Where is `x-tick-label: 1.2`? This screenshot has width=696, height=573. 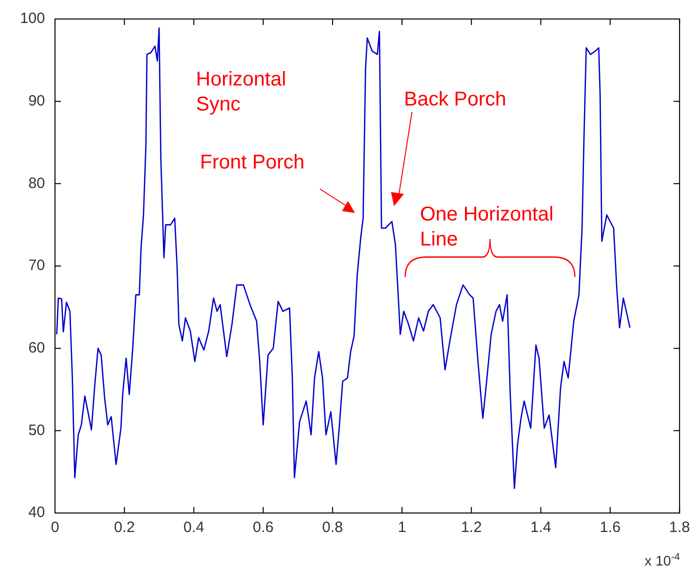
x-tick-label: 1.2 is located at coordinates (471, 527).